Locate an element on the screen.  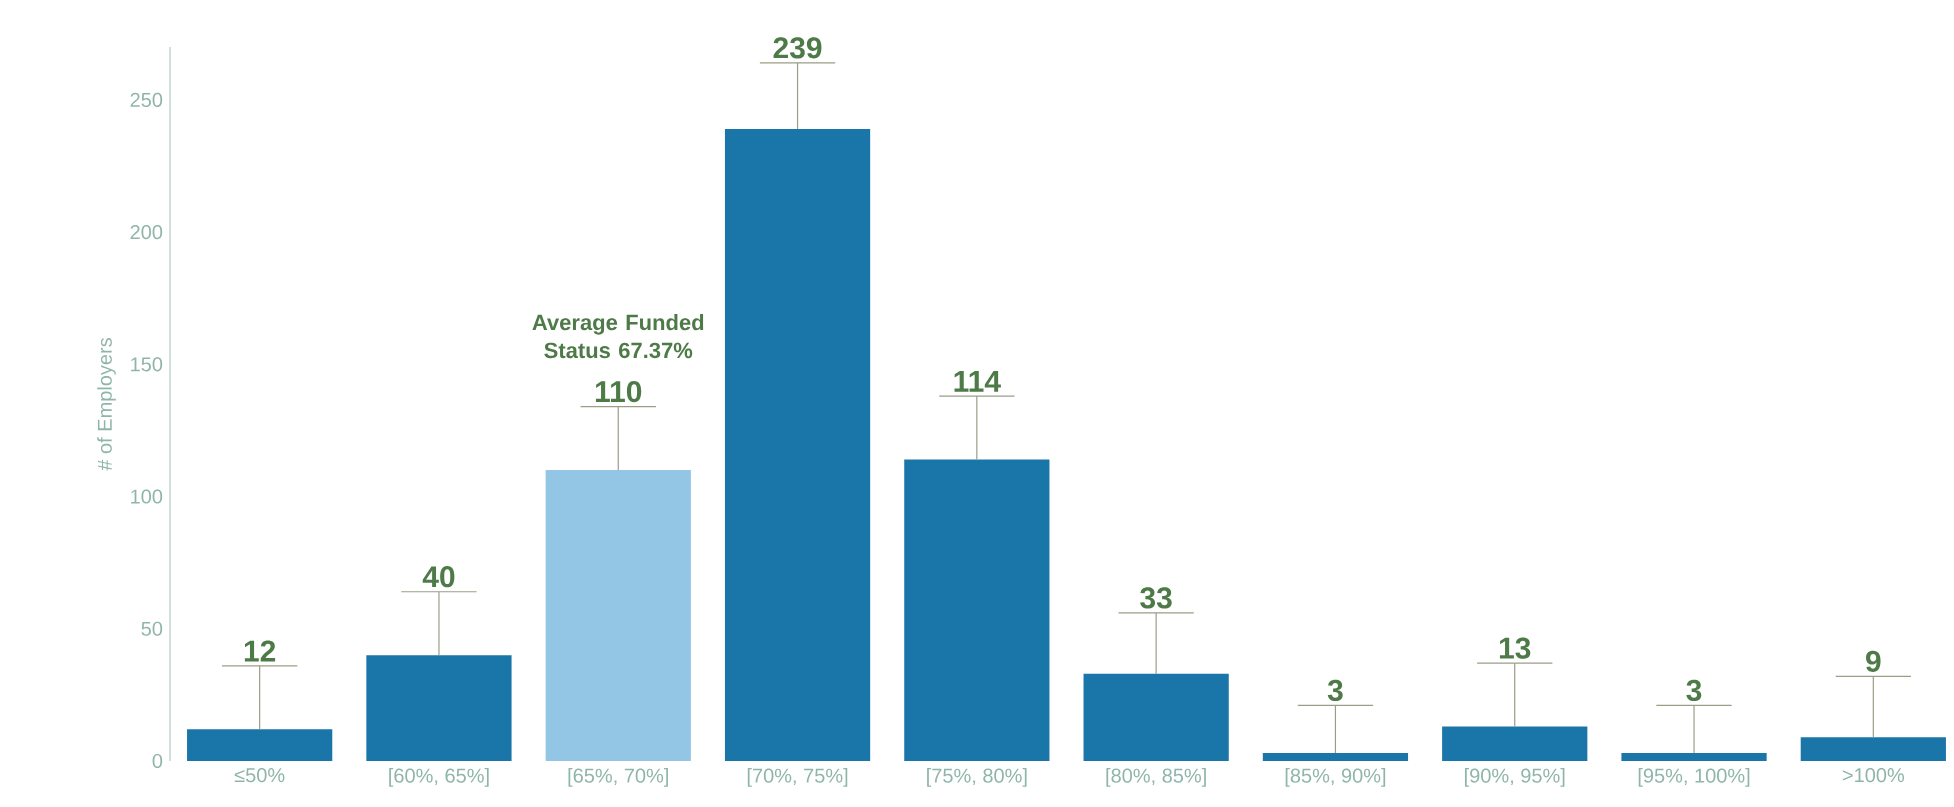
x-tick-label: >100% is located at coordinates (1873, 775).